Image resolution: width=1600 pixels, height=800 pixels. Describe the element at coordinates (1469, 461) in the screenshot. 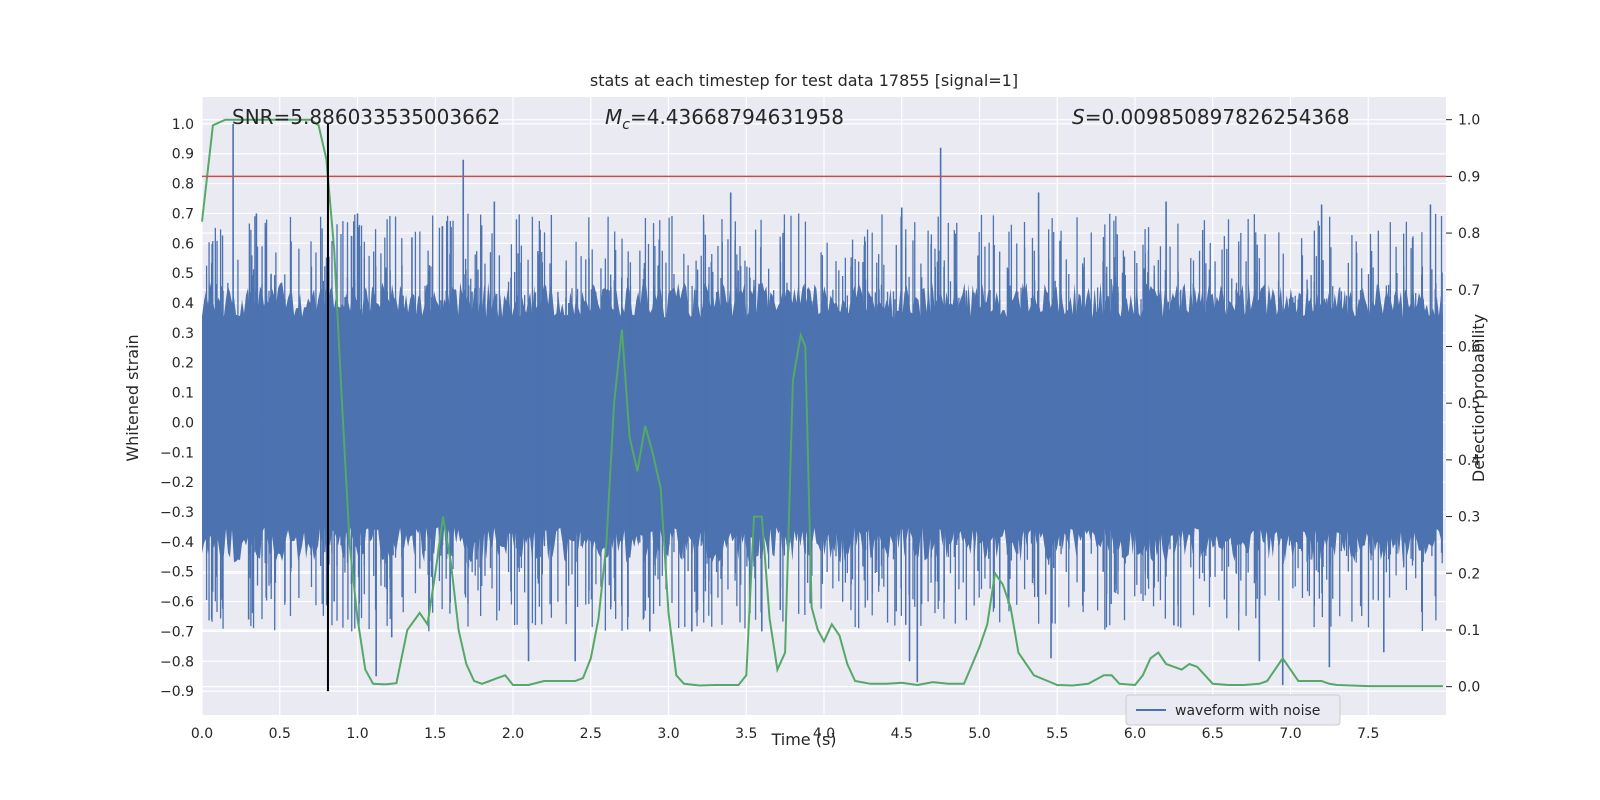

I see `right-y-tick-label: 0.4` at that location.